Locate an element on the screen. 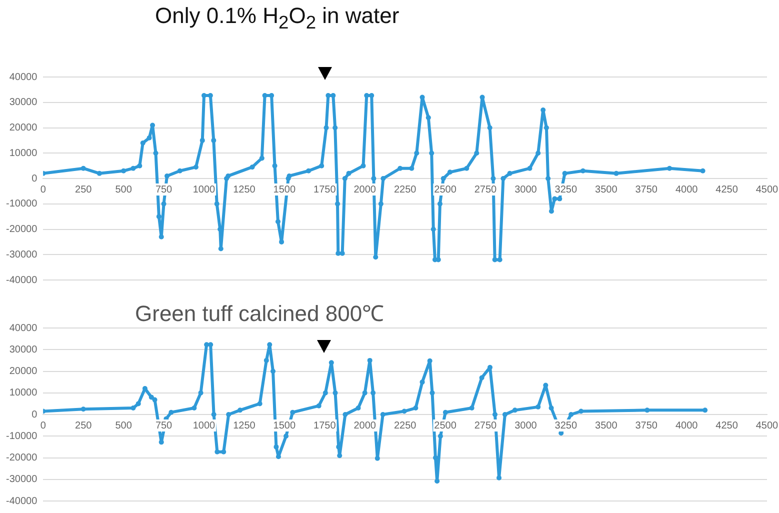  chart-title: Green tuff calcined 800℃ is located at coordinates (259, 313).